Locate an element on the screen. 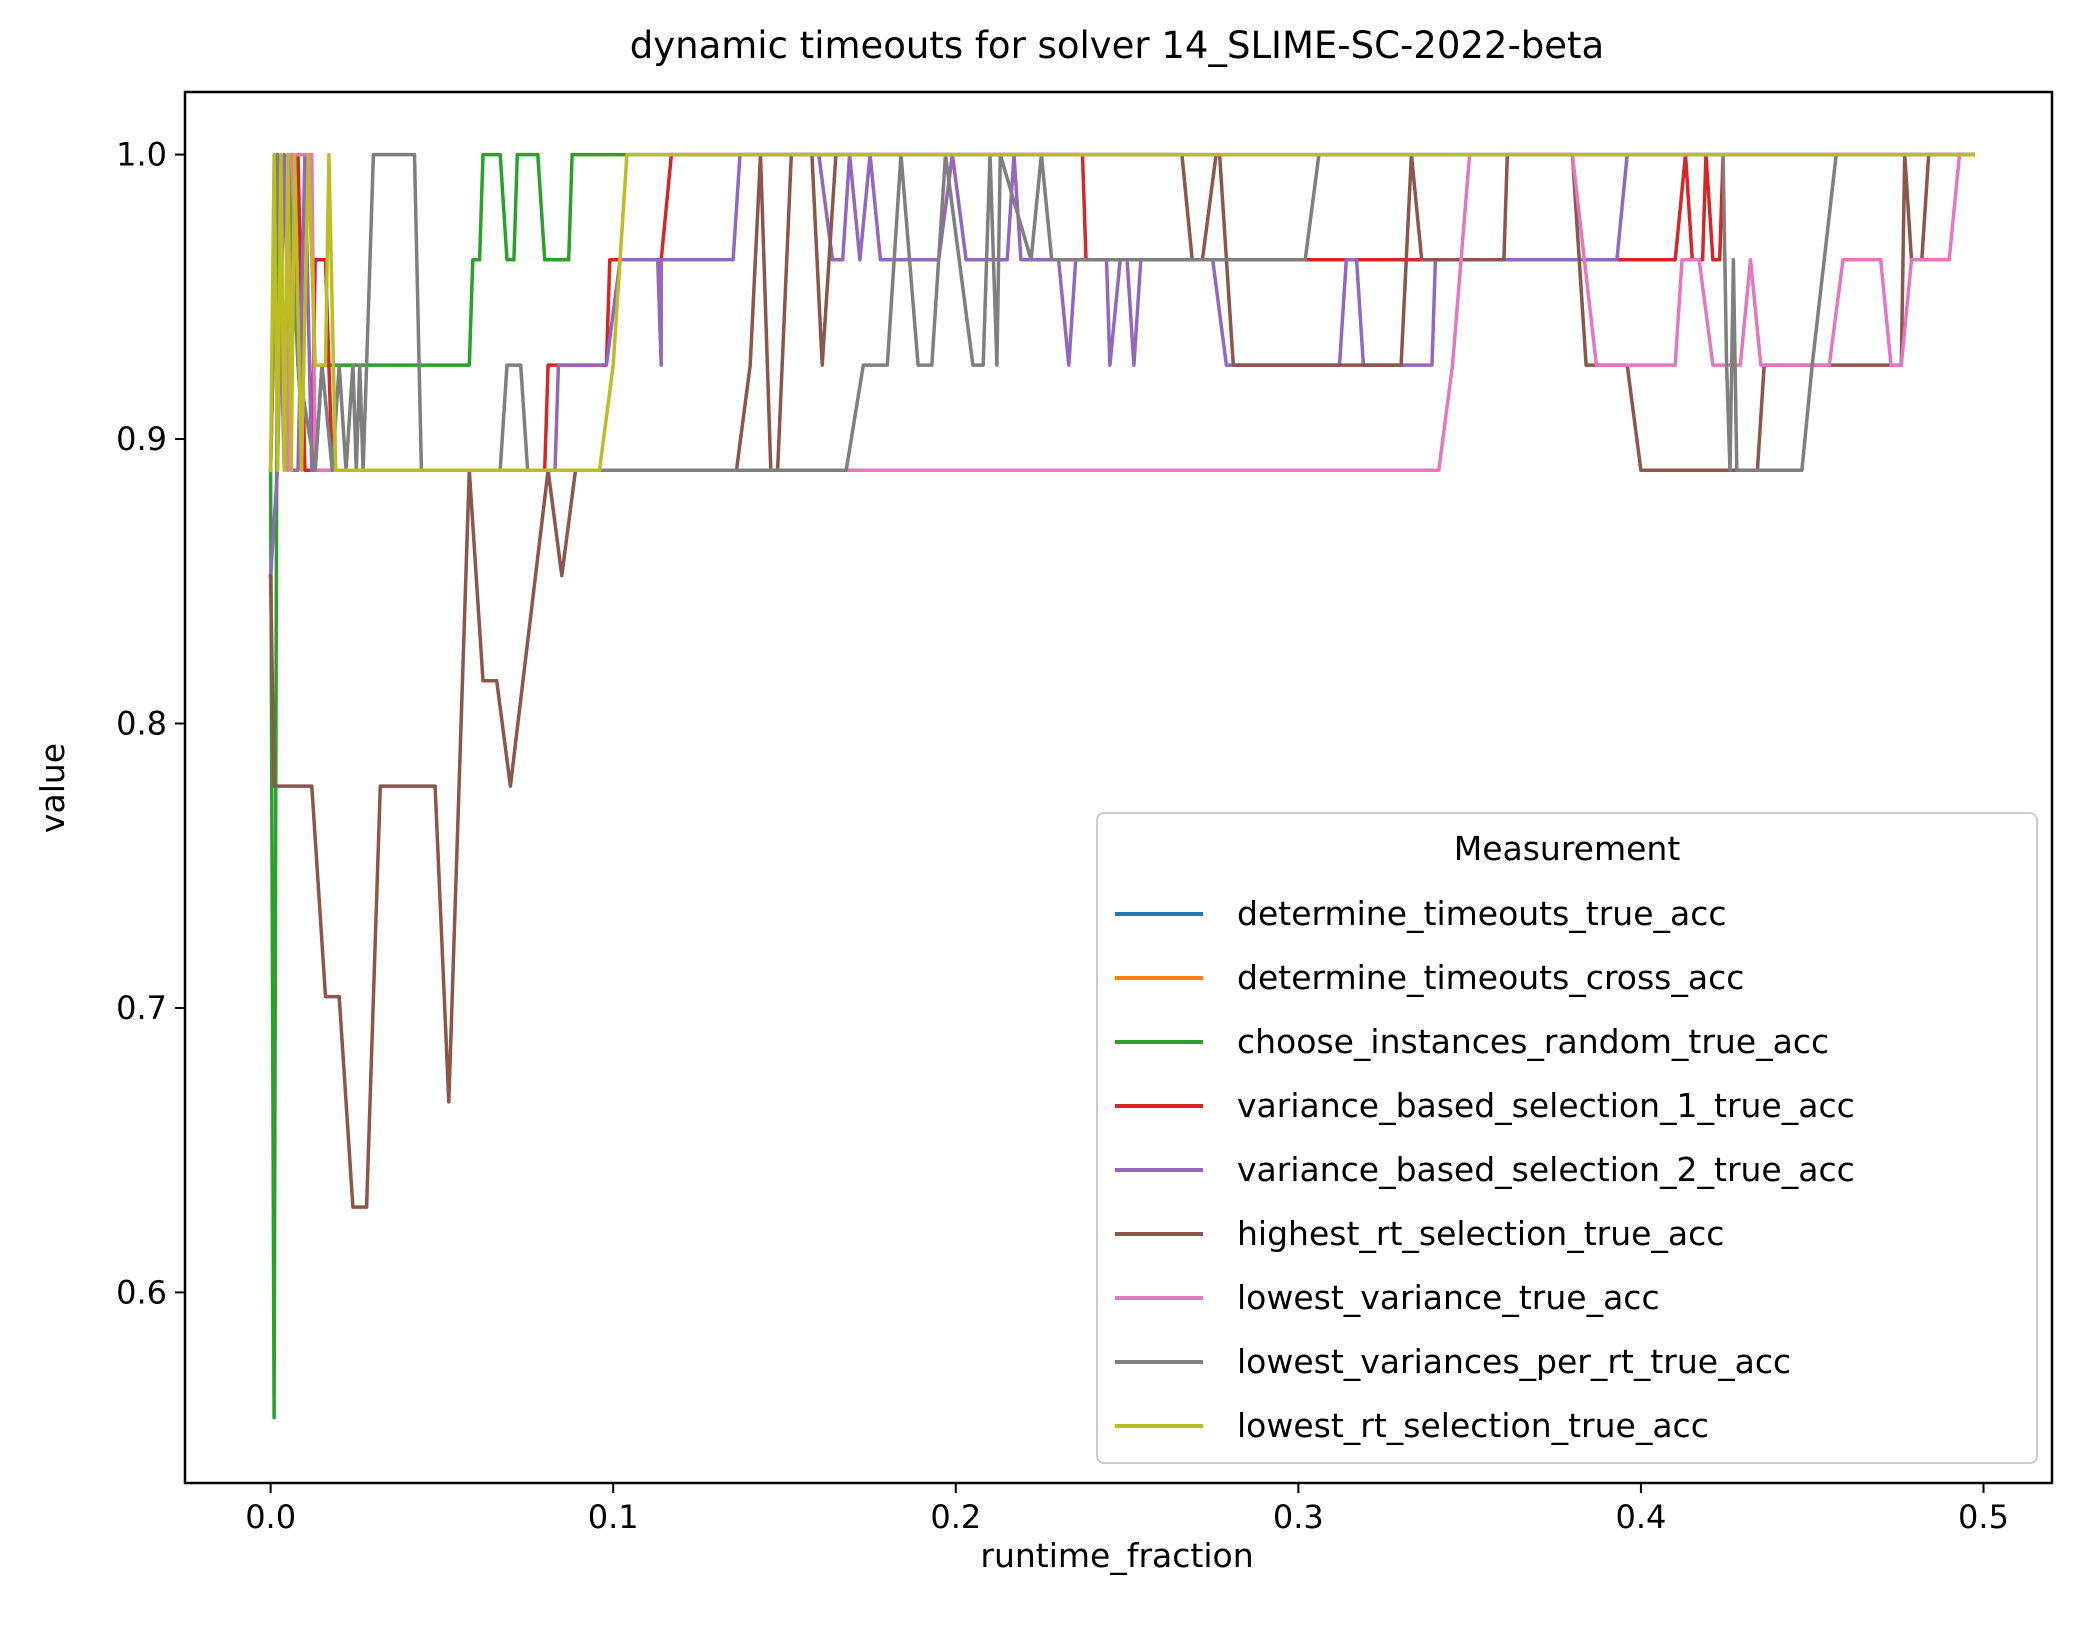 The image size is (2074, 1639). y-tick-label: 0.9 is located at coordinates (141, 439).